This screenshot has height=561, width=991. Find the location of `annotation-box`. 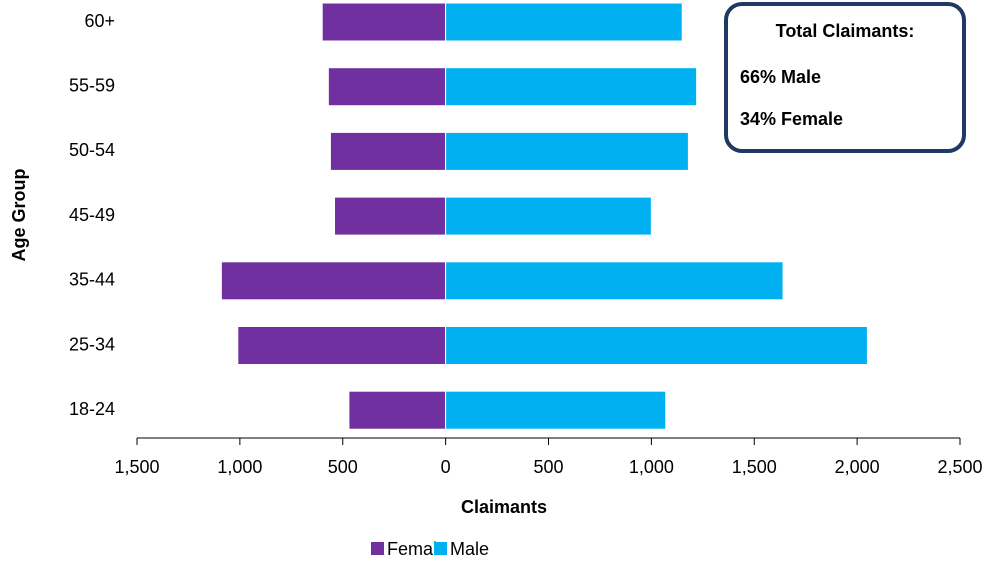

annotation-box is located at coordinates (845, 77).